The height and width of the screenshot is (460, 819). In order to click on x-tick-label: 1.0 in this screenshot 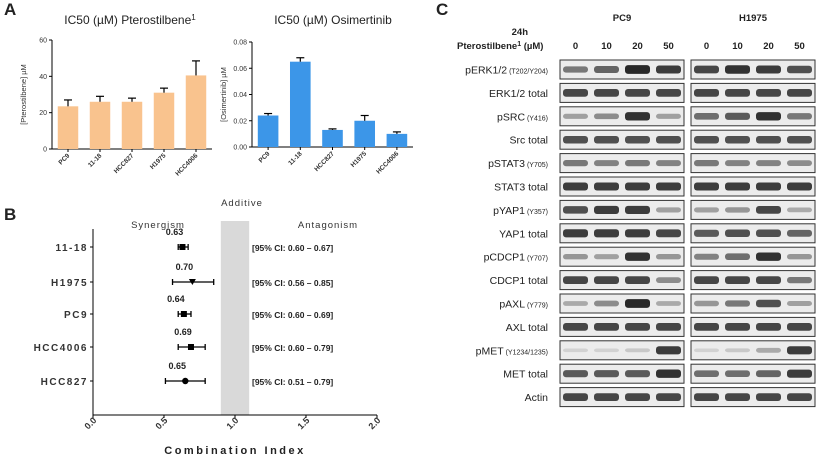, I will do `click(232, 423)`.